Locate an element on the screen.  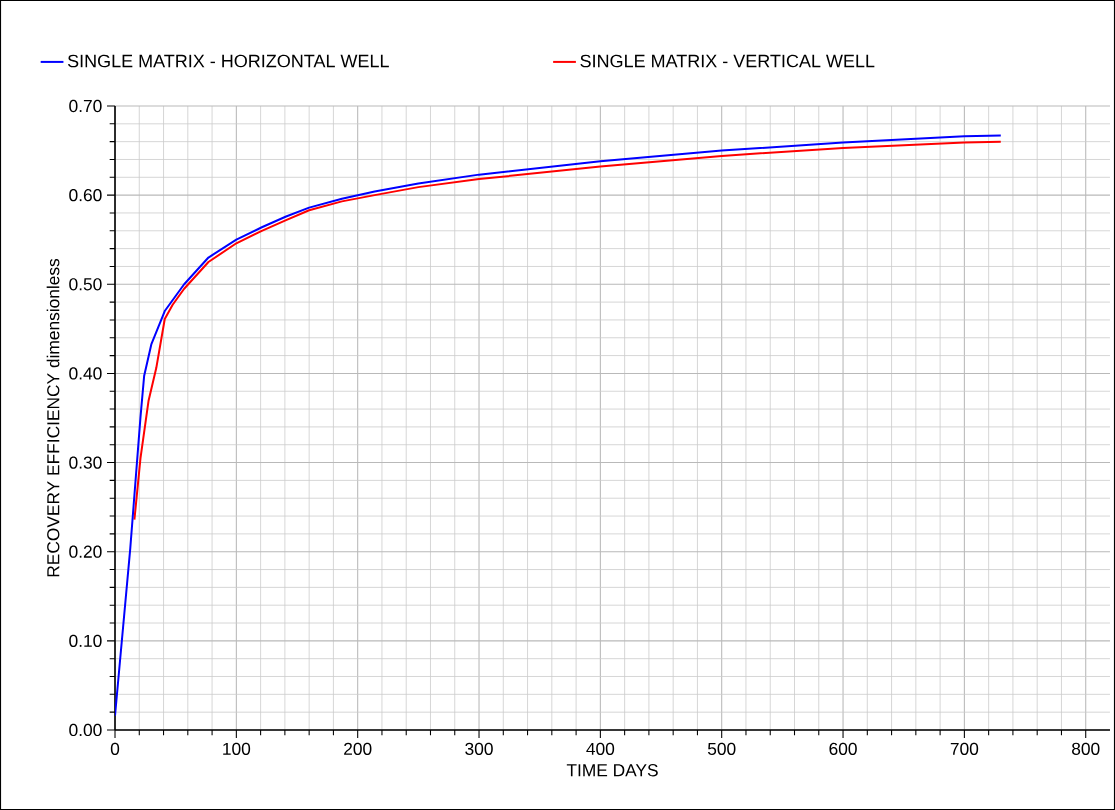
x-tick-label: 300 is located at coordinates (479, 748).